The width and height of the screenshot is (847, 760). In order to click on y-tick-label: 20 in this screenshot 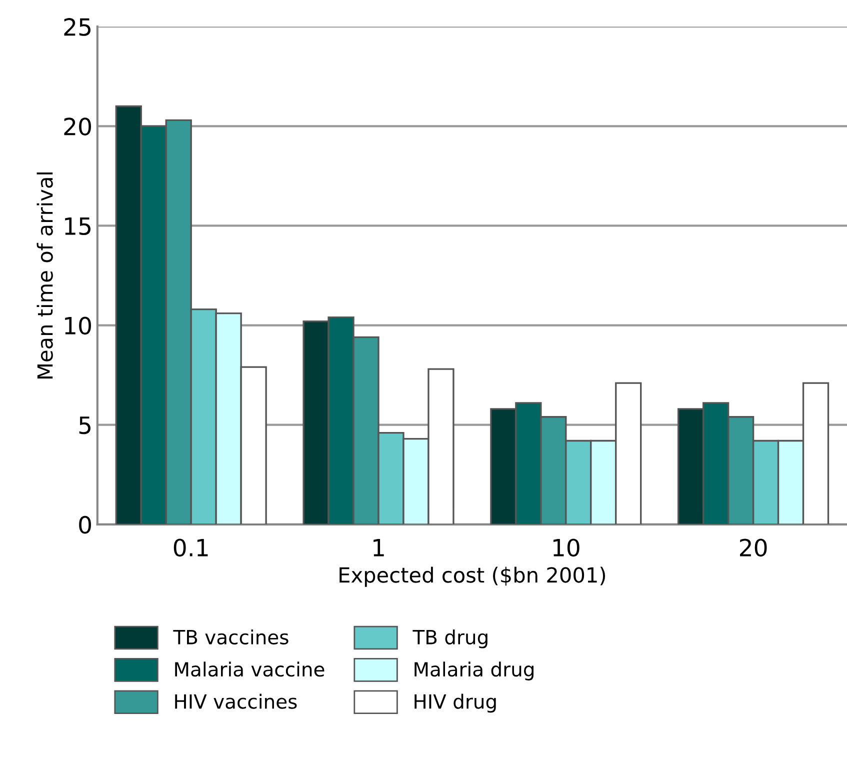, I will do `click(77, 127)`.